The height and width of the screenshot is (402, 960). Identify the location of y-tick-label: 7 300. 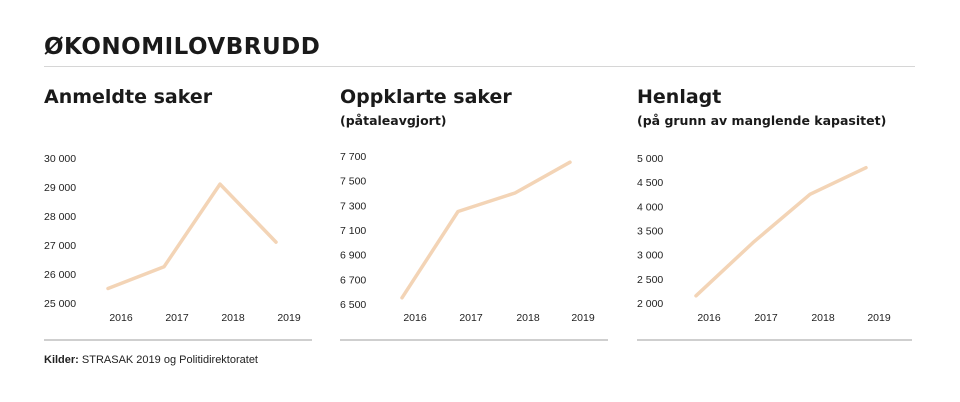
(353, 206).